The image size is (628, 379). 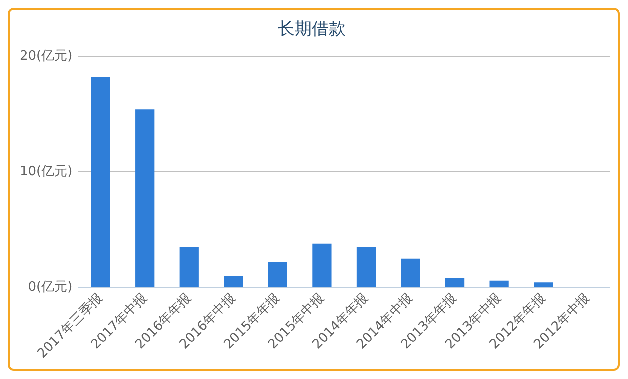 I want to click on y-tick-label: 20(亿元), so click(x=46, y=56).